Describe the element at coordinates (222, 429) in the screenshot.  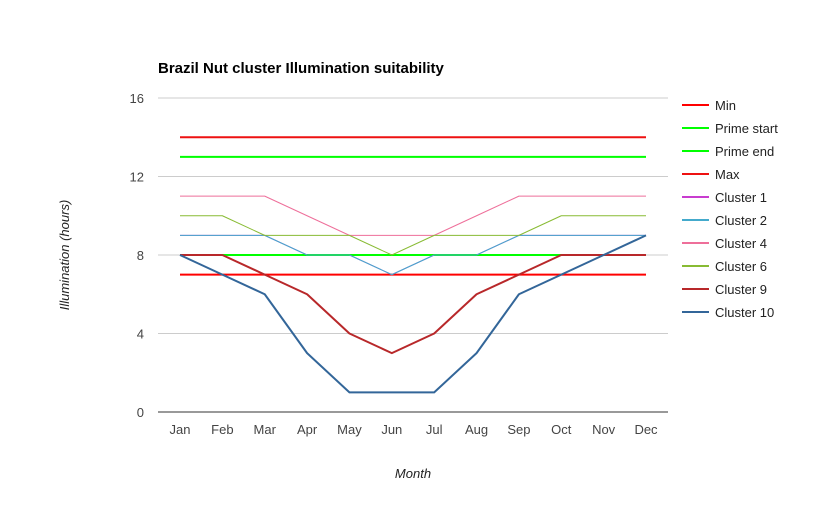
I see `x-tick-label: Feb` at that location.